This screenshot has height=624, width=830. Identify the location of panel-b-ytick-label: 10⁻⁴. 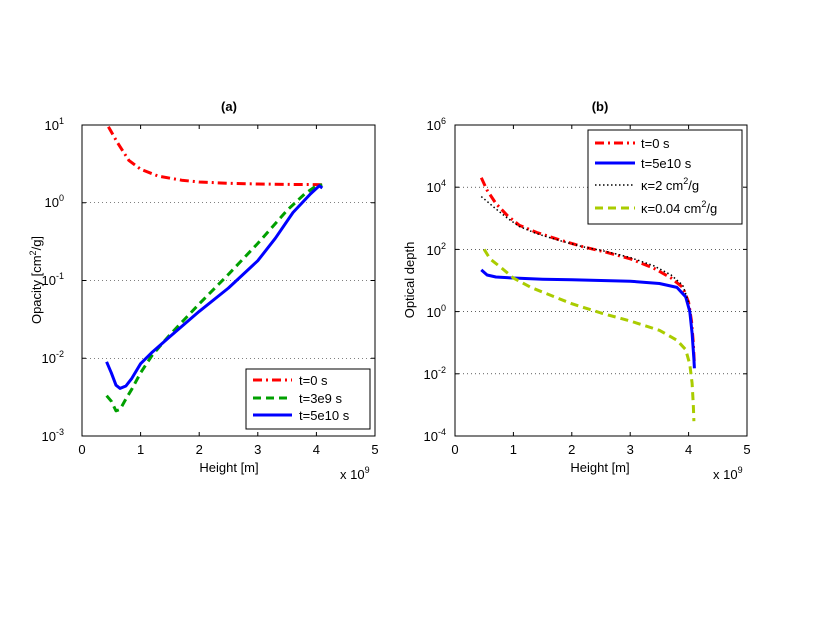
(435, 435).